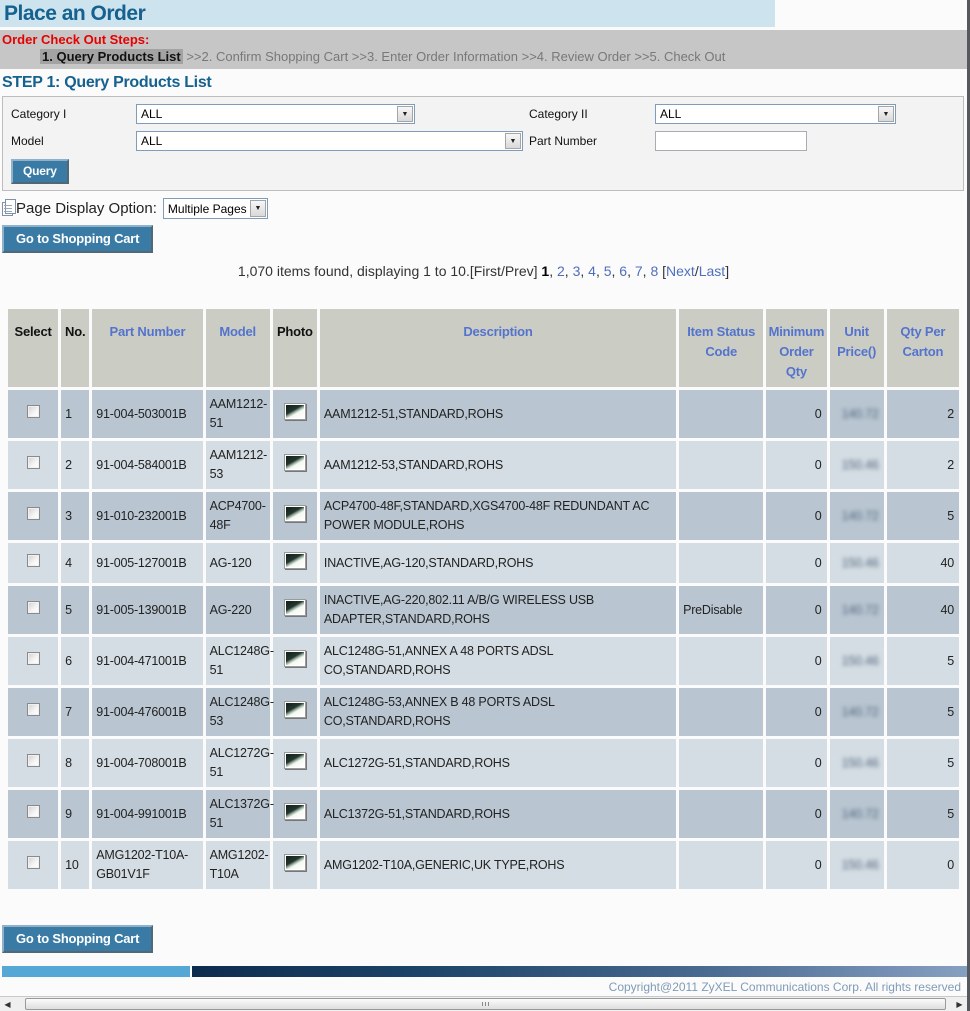  What do you see at coordinates (111, 56) in the screenshot?
I see `step-current: 1. Query Products List` at bounding box center [111, 56].